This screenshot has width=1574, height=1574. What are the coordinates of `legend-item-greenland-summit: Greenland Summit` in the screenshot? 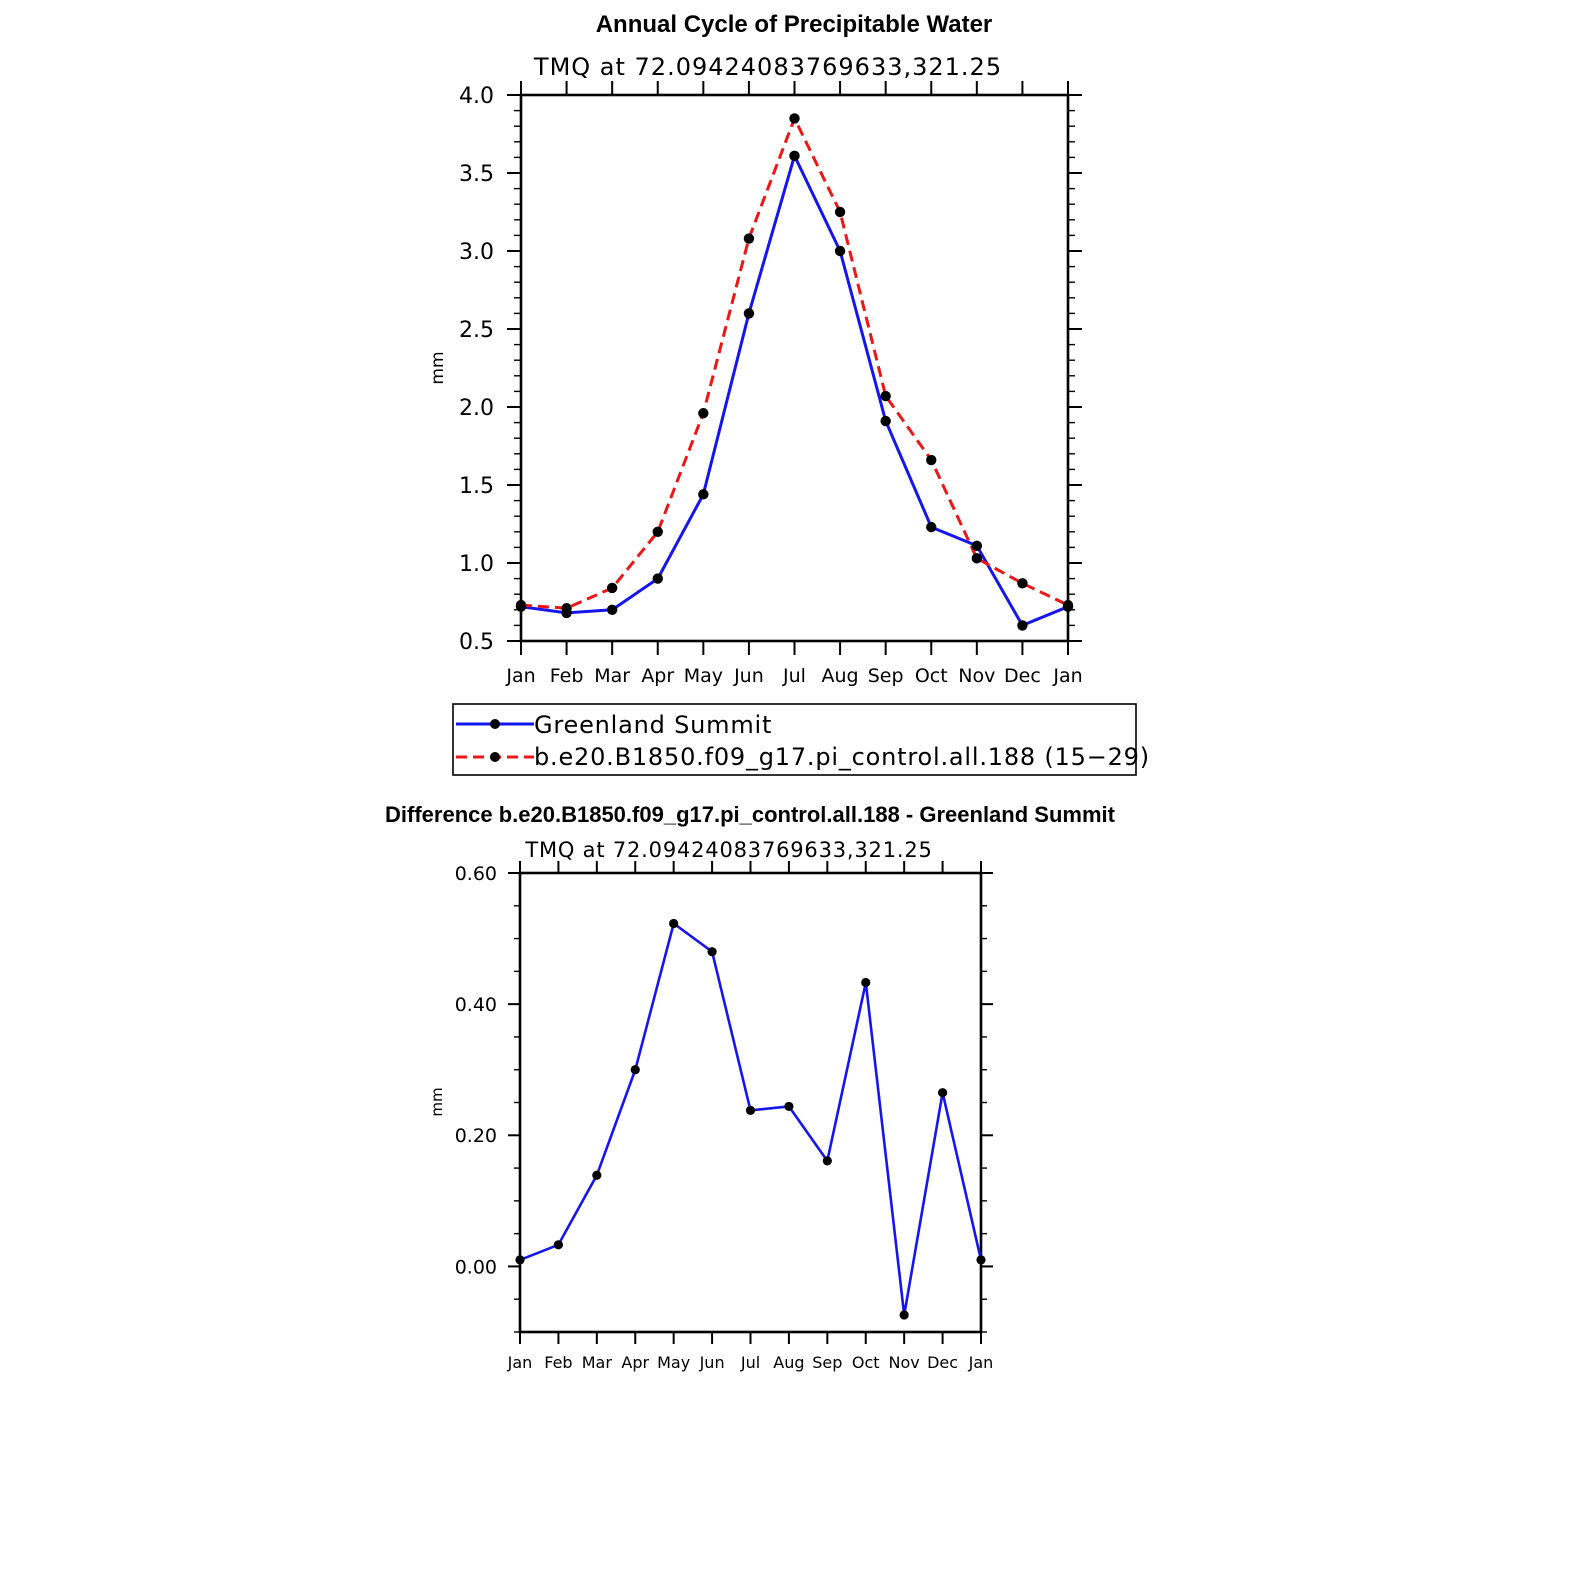 It's located at (614, 725).